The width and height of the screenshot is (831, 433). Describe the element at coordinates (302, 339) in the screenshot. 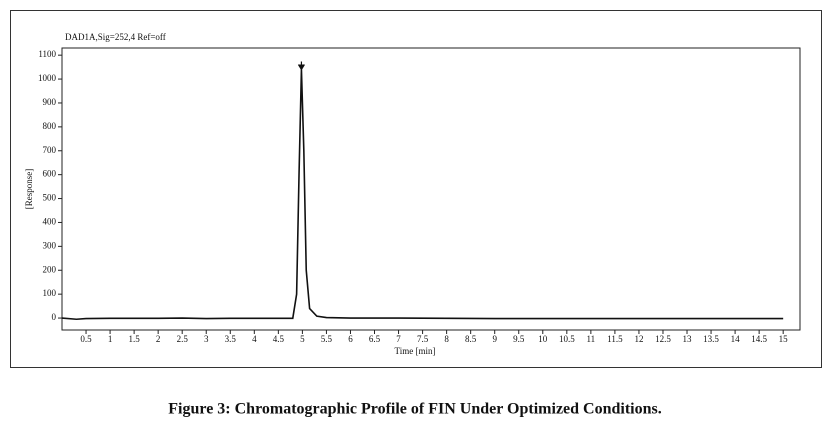

I see `x-tick-label: 5` at that location.